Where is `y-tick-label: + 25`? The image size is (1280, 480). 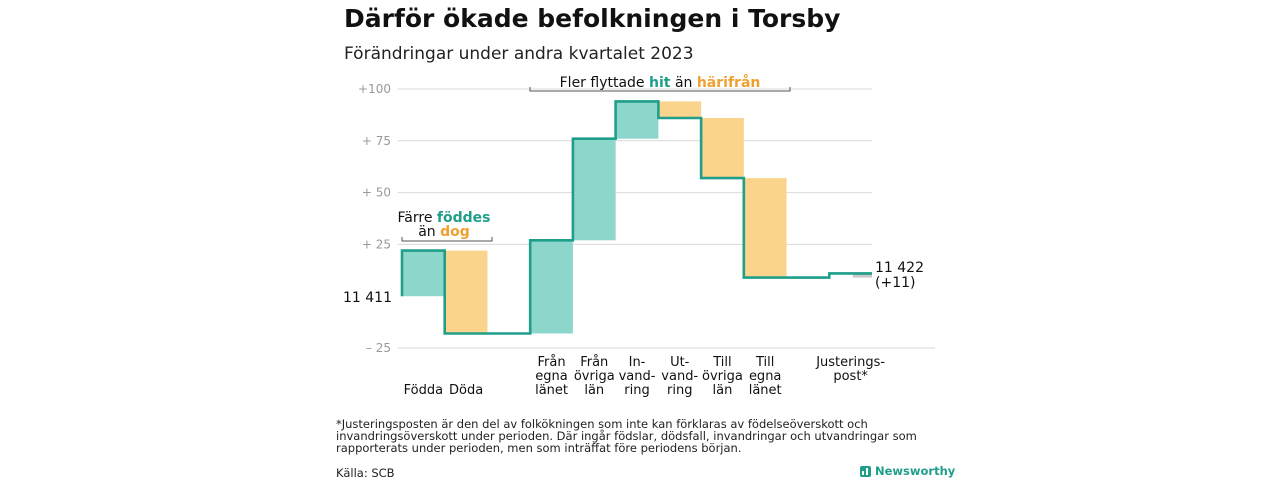 y-tick-label: + 25 is located at coordinates (376, 244).